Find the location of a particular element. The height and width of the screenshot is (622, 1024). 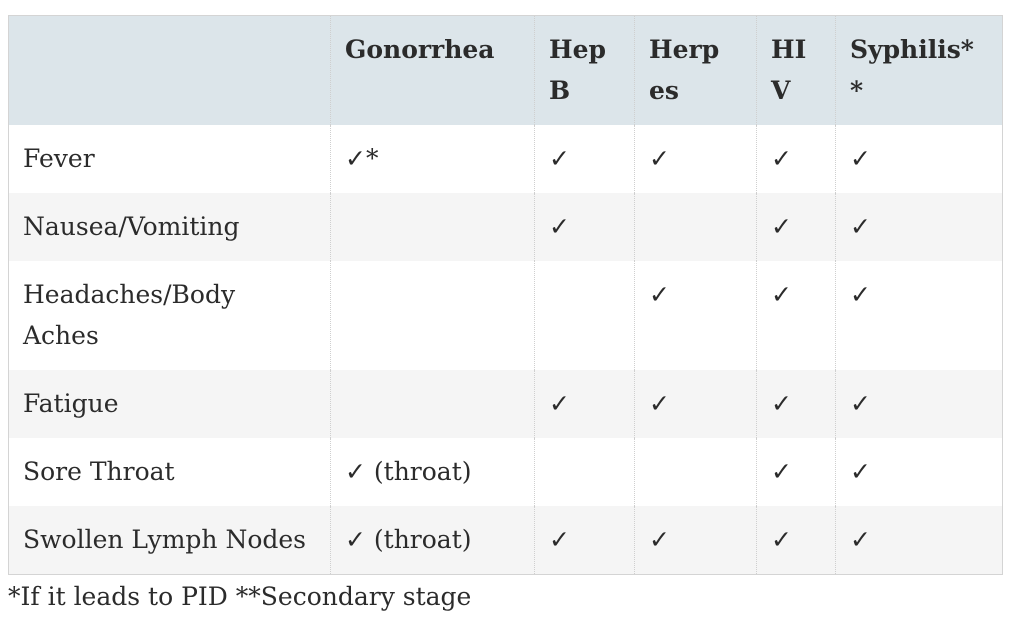

header-cell: HIV is located at coordinates (796, 70).